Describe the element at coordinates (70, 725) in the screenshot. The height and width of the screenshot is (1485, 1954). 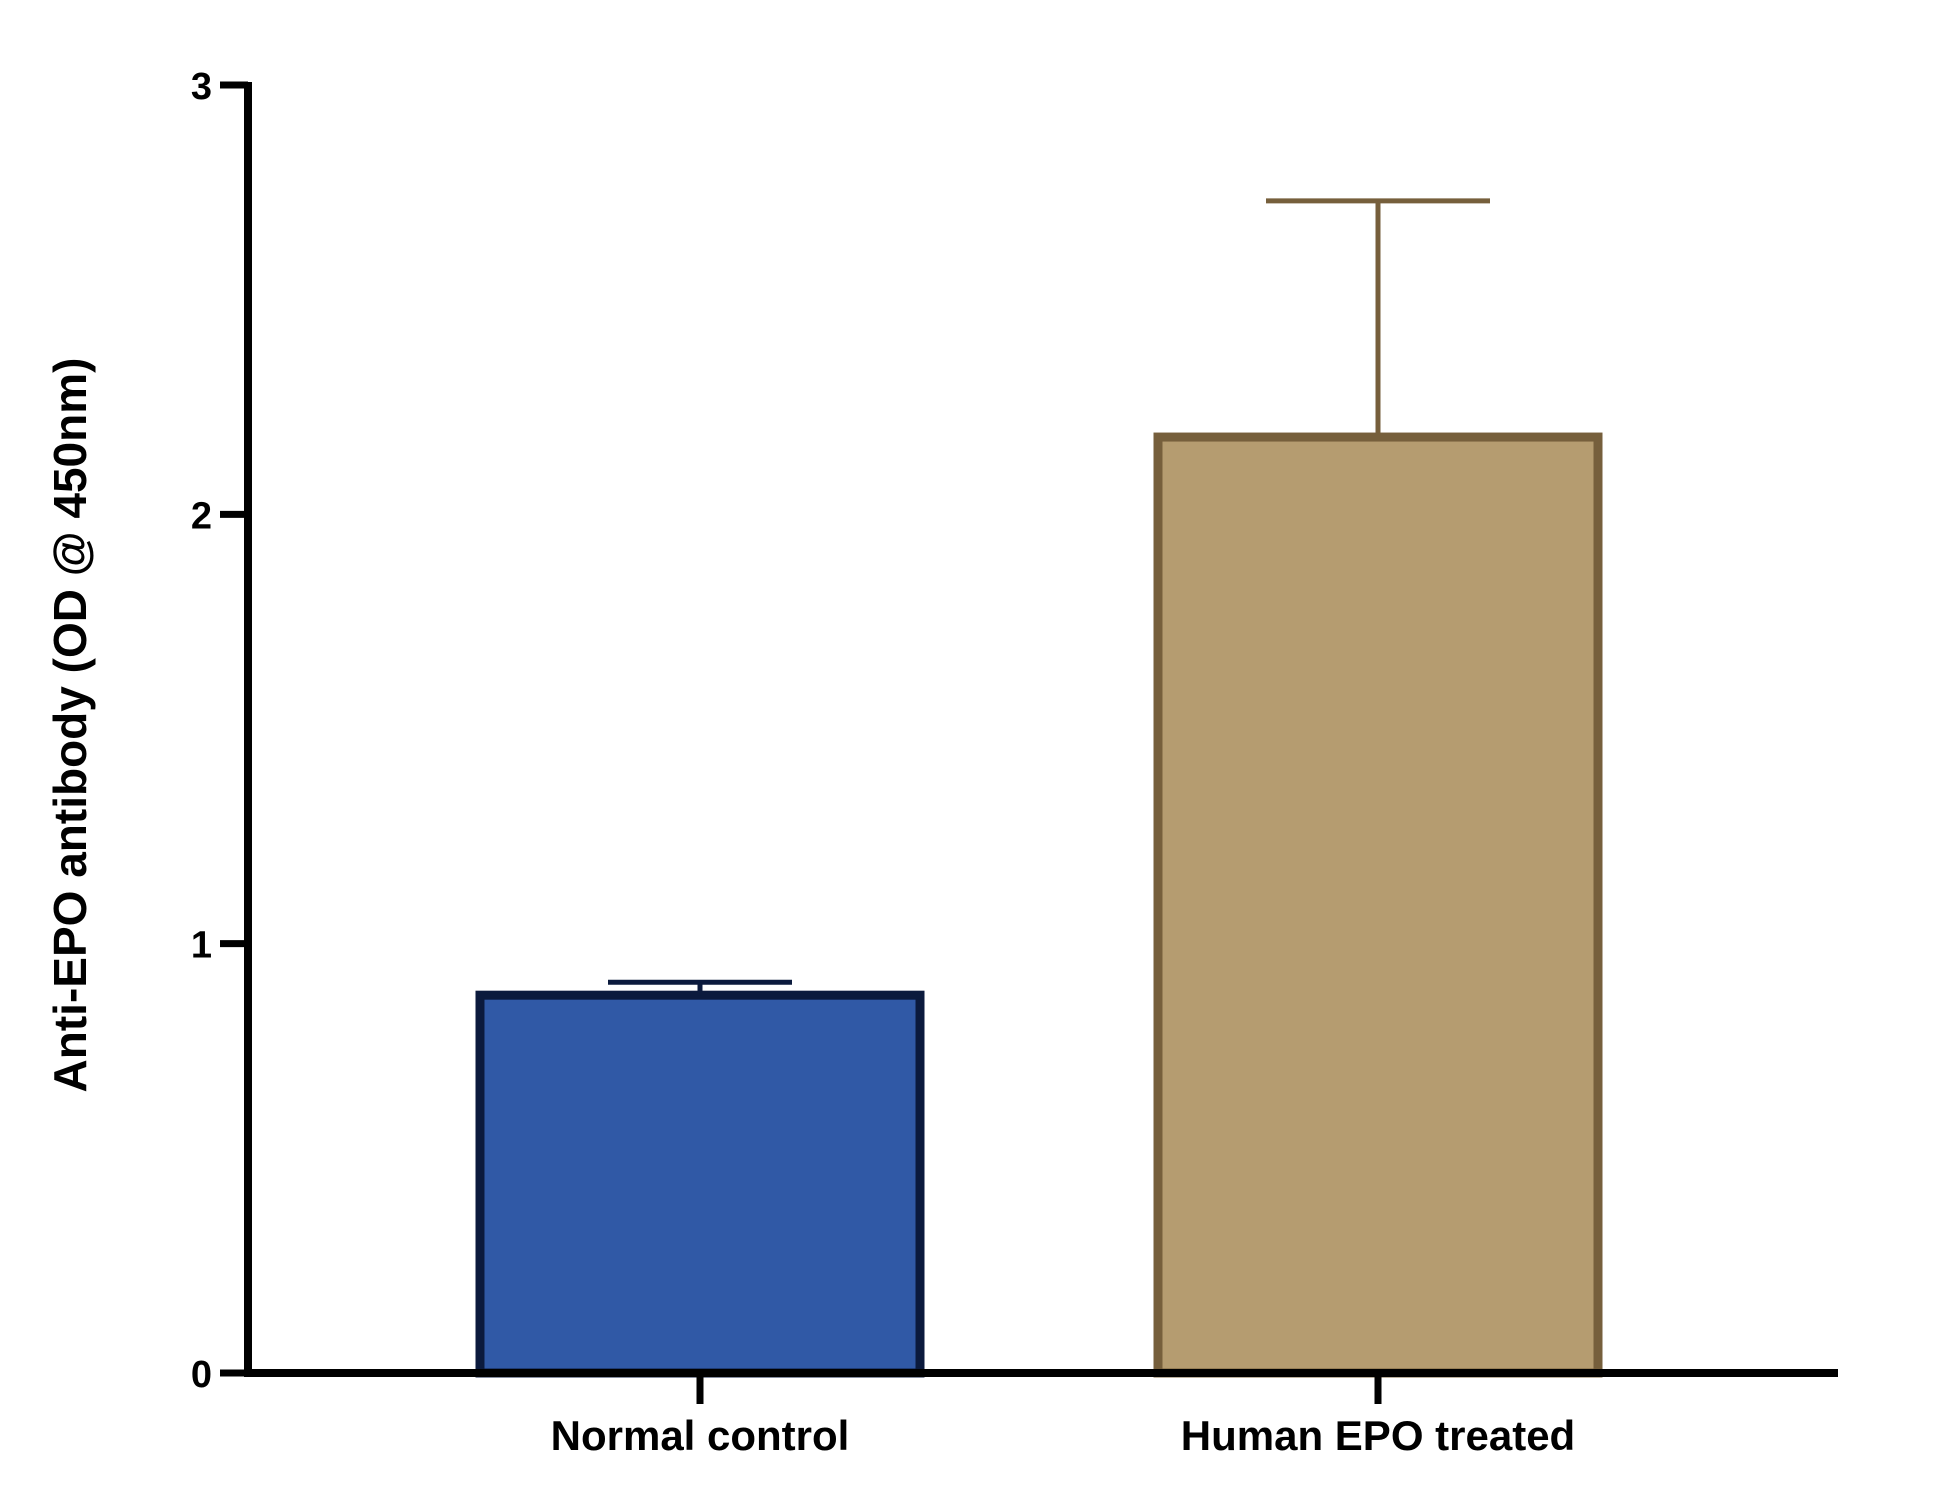
I see `y-axis-title: Anti-EPO antibody (OD @ 450nm)` at that location.